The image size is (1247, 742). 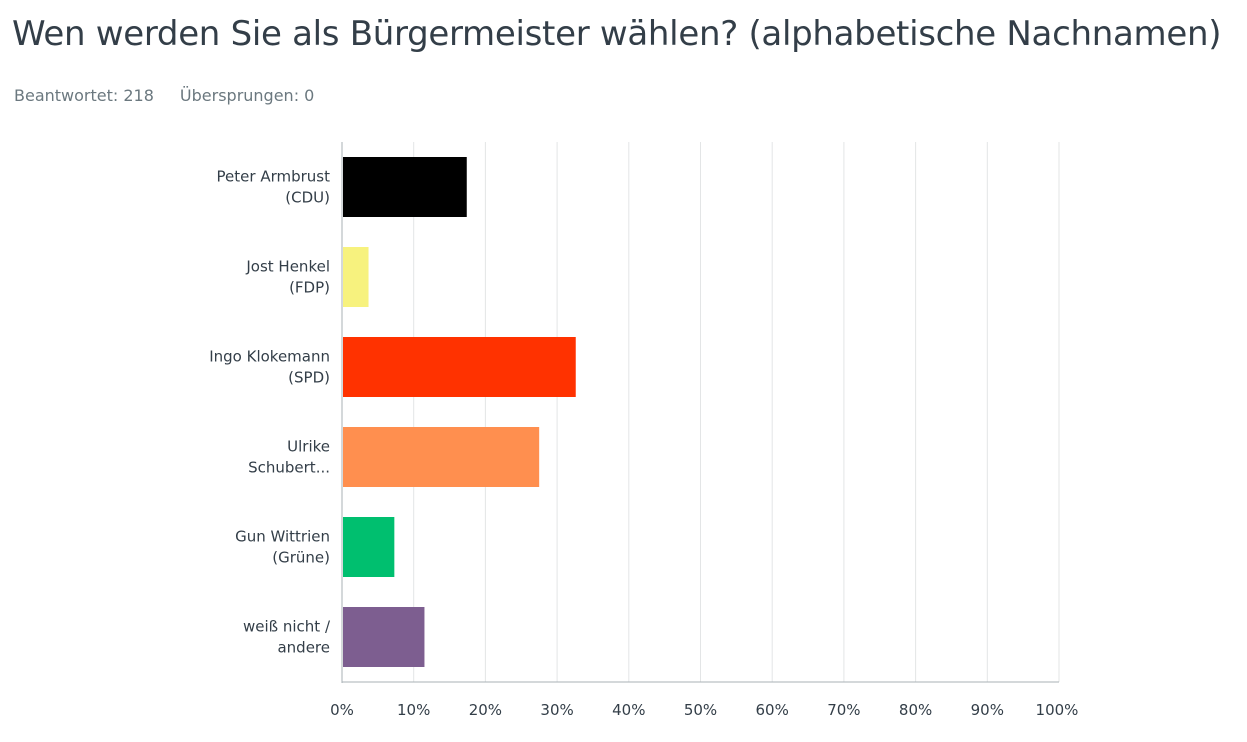 What do you see at coordinates (303, 648) in the screenshot?
I see `category-label-line: andere` at bounding box center [303, 648].